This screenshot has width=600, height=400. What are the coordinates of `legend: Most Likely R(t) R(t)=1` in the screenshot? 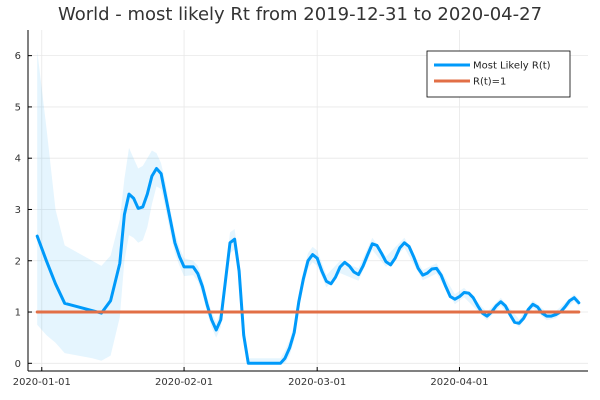 It's located at (498, 74).